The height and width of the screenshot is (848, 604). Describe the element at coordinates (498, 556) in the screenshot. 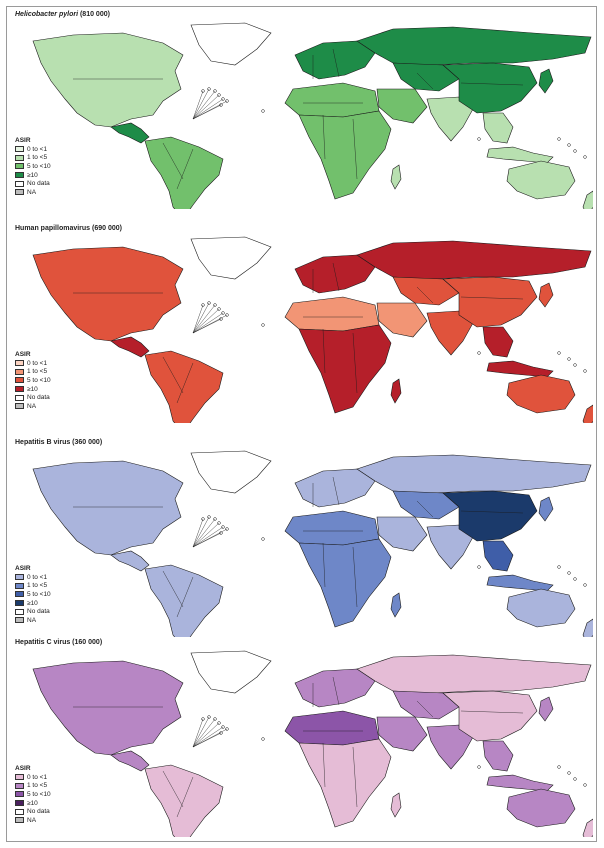

I see `region-se-asia` at that location.